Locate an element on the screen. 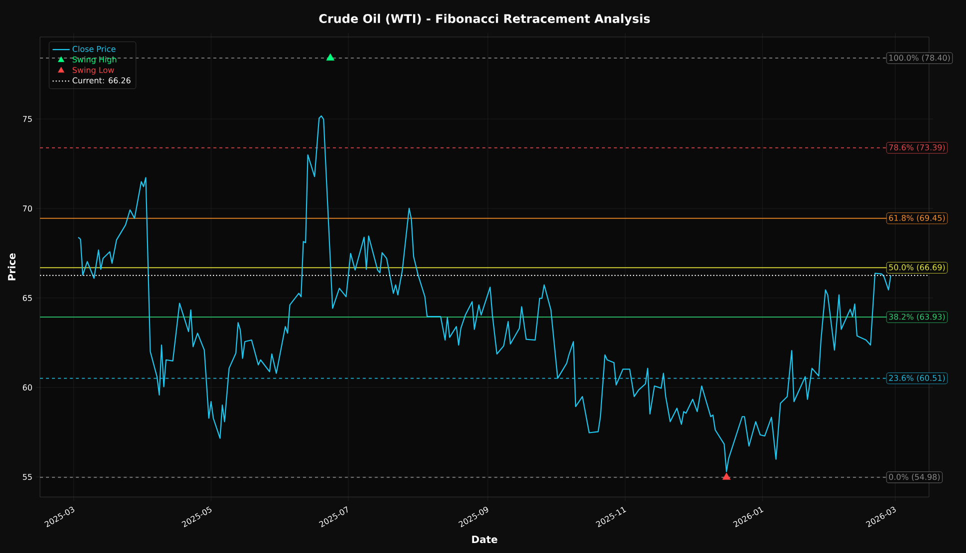  x-axis-title: Date is located at coordinates (485, 540).